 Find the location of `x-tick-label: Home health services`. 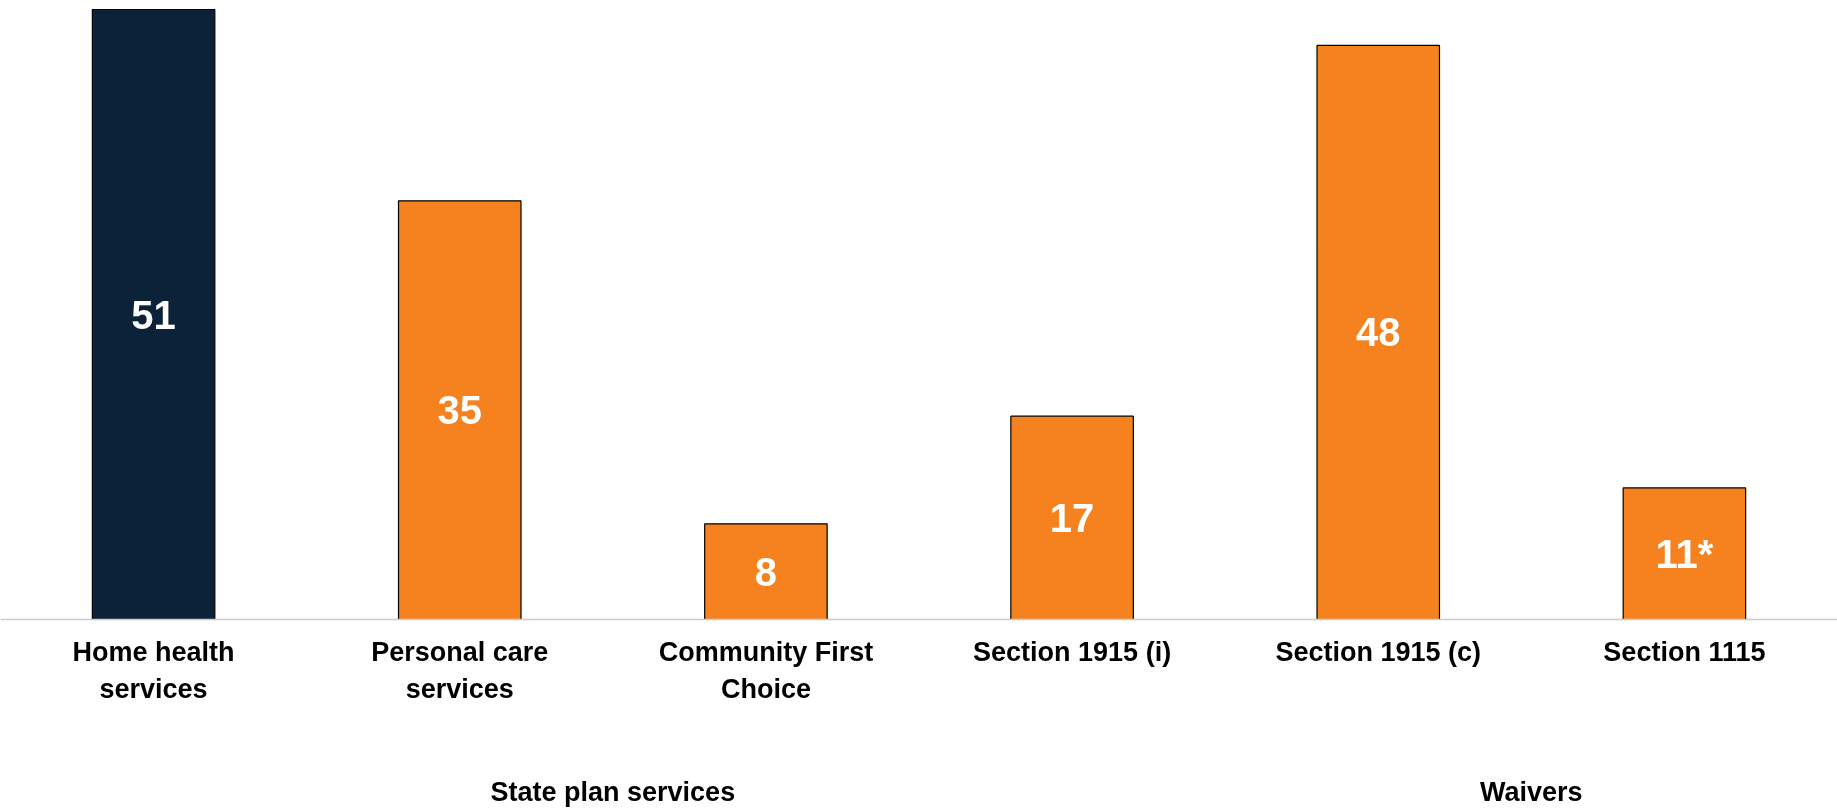

x-tick-label: Home health services is located at coordinates (153, 670).